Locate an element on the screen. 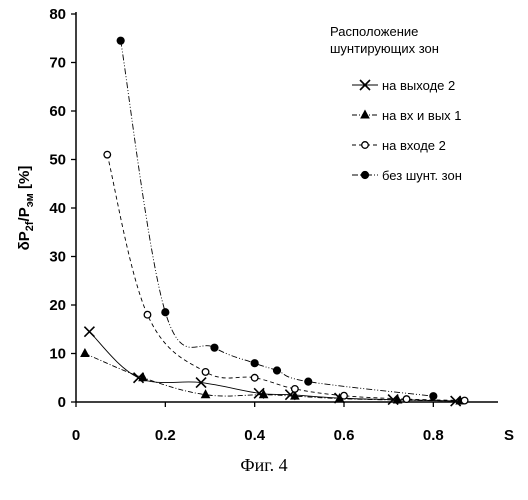 The image size is (528, 500). legend-title-line: Расположение is located at coordinates (374, 31).